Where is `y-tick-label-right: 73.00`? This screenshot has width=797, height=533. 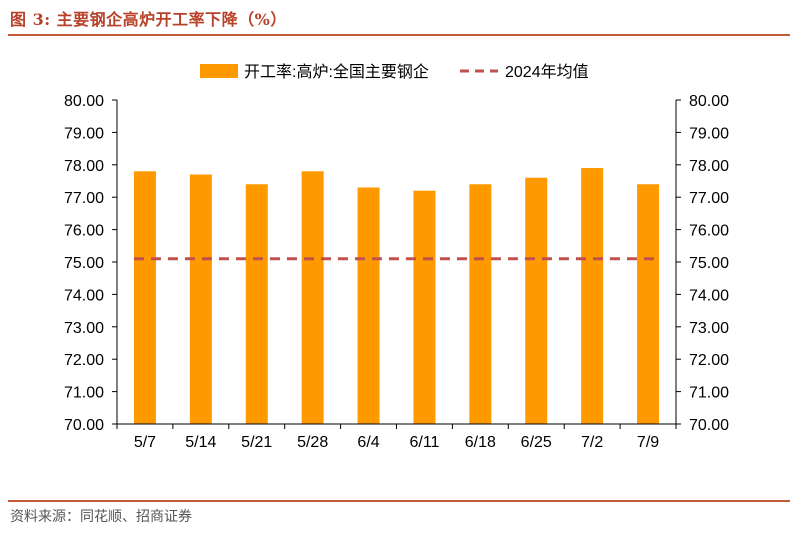 y-tick-label-right: 73.00 is located at coordinates (709, 328).